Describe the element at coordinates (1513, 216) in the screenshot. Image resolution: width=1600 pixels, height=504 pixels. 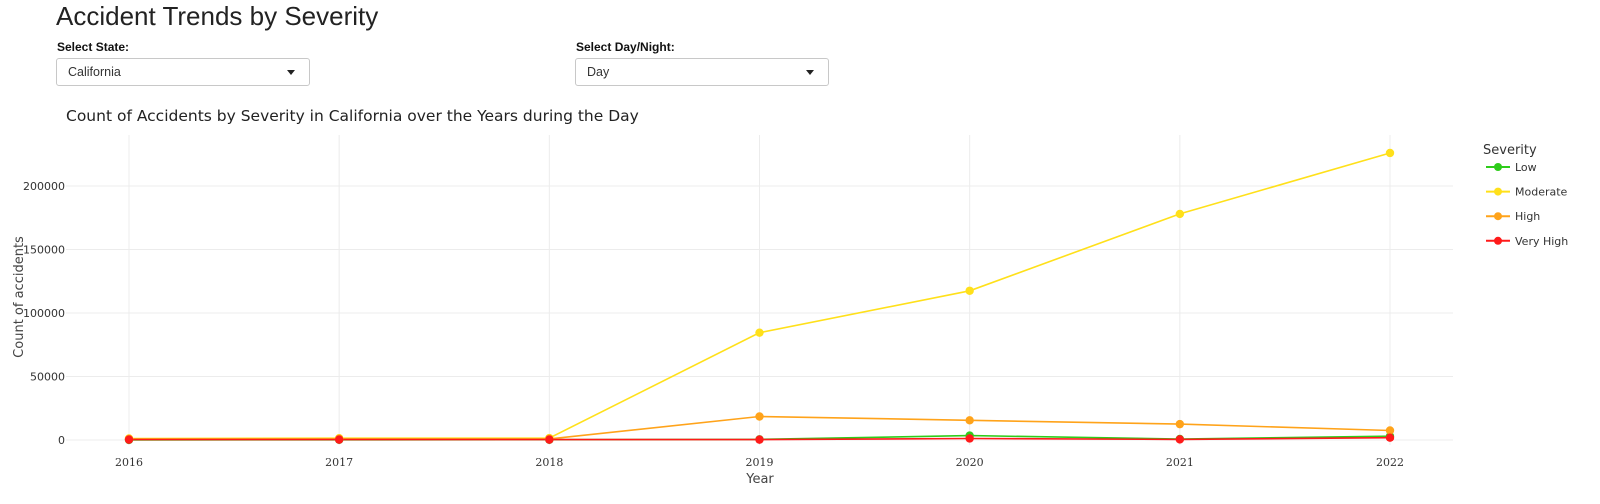
I see `legend-item-high: High` at that location.